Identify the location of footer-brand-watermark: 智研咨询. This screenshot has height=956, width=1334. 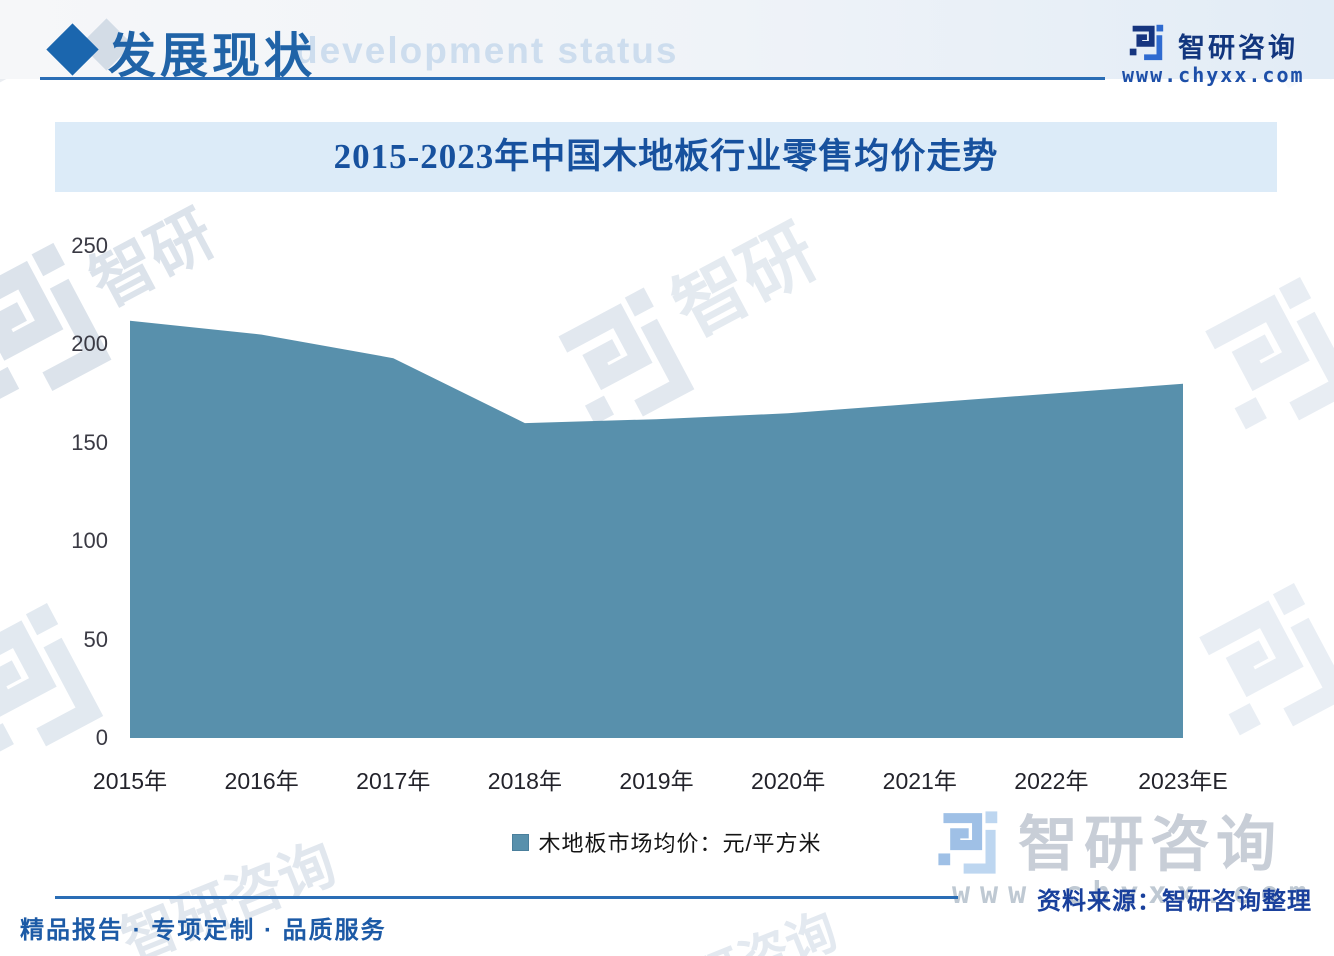
(1106, 839).